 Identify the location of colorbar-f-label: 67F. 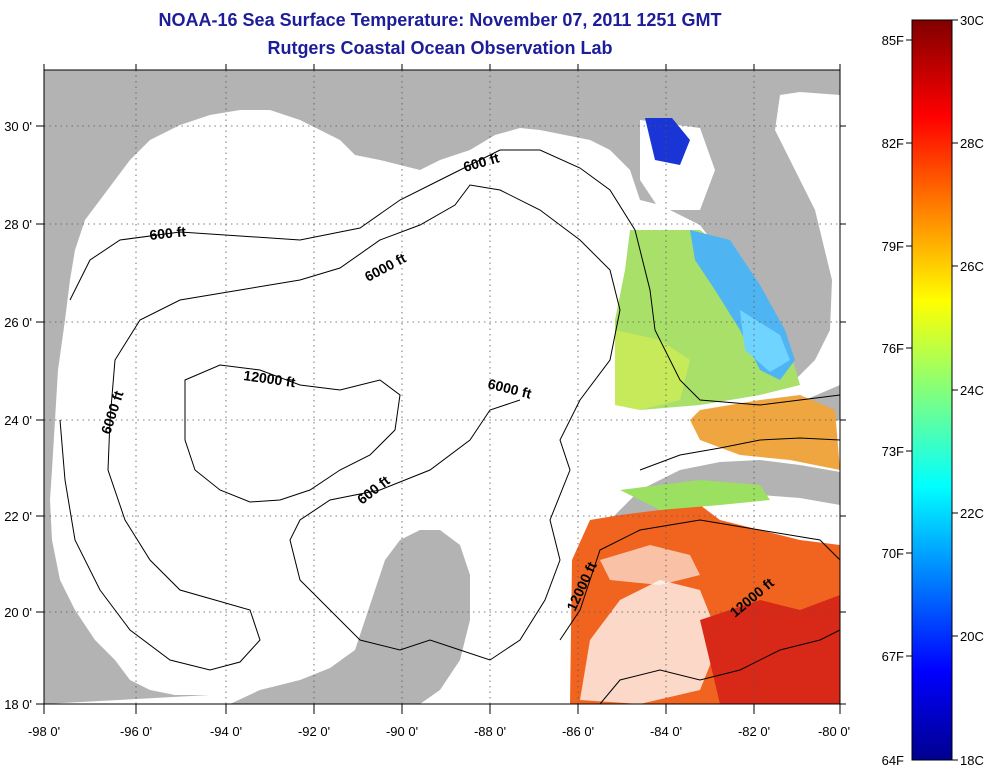
(893, 656).